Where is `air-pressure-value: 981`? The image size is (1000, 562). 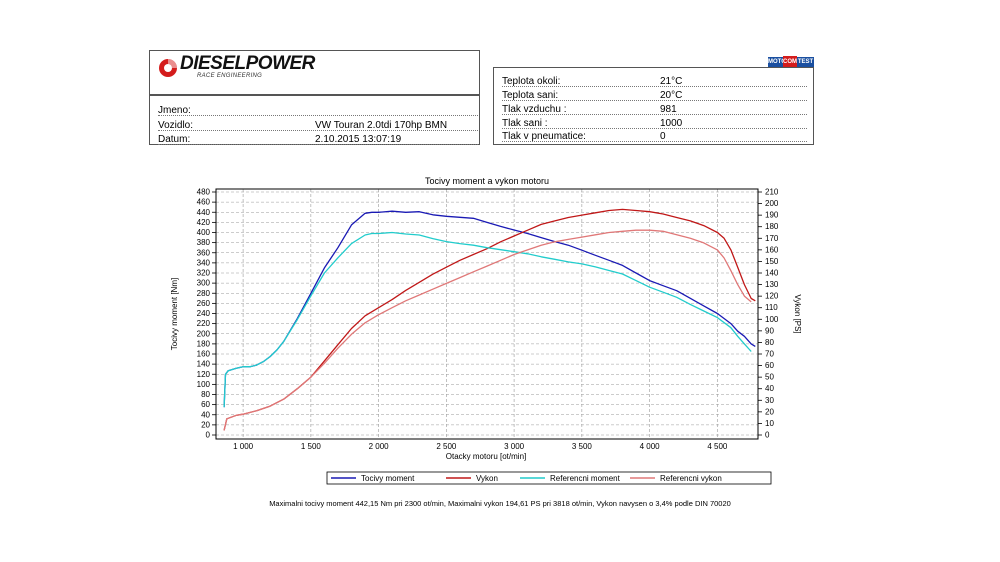
air-pressure-value: 981 is located at coordinates (668, 109).